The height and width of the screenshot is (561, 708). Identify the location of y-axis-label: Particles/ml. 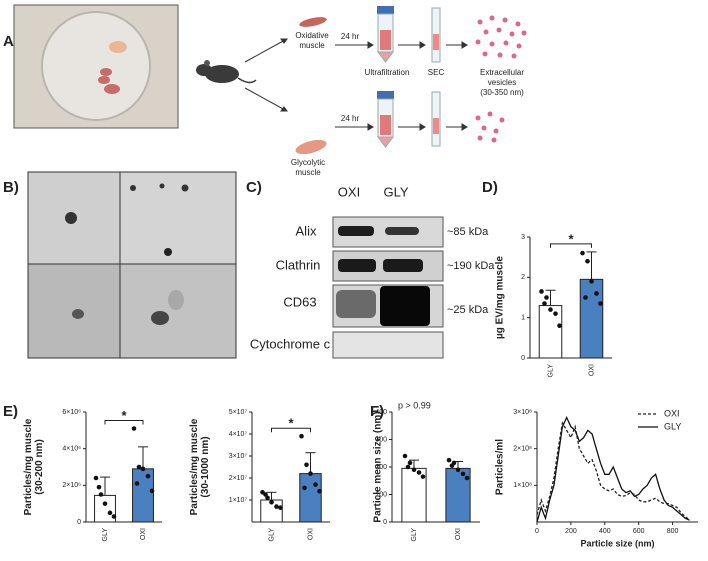
(500, 467).